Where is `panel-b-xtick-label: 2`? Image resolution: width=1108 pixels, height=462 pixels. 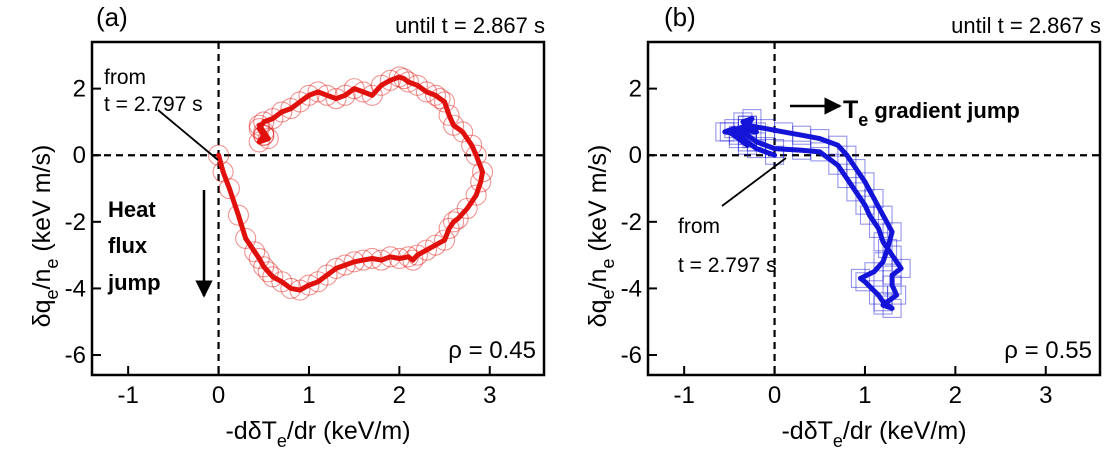 panel-b-xtick-label: 2 is located at coordinates (955, 395).